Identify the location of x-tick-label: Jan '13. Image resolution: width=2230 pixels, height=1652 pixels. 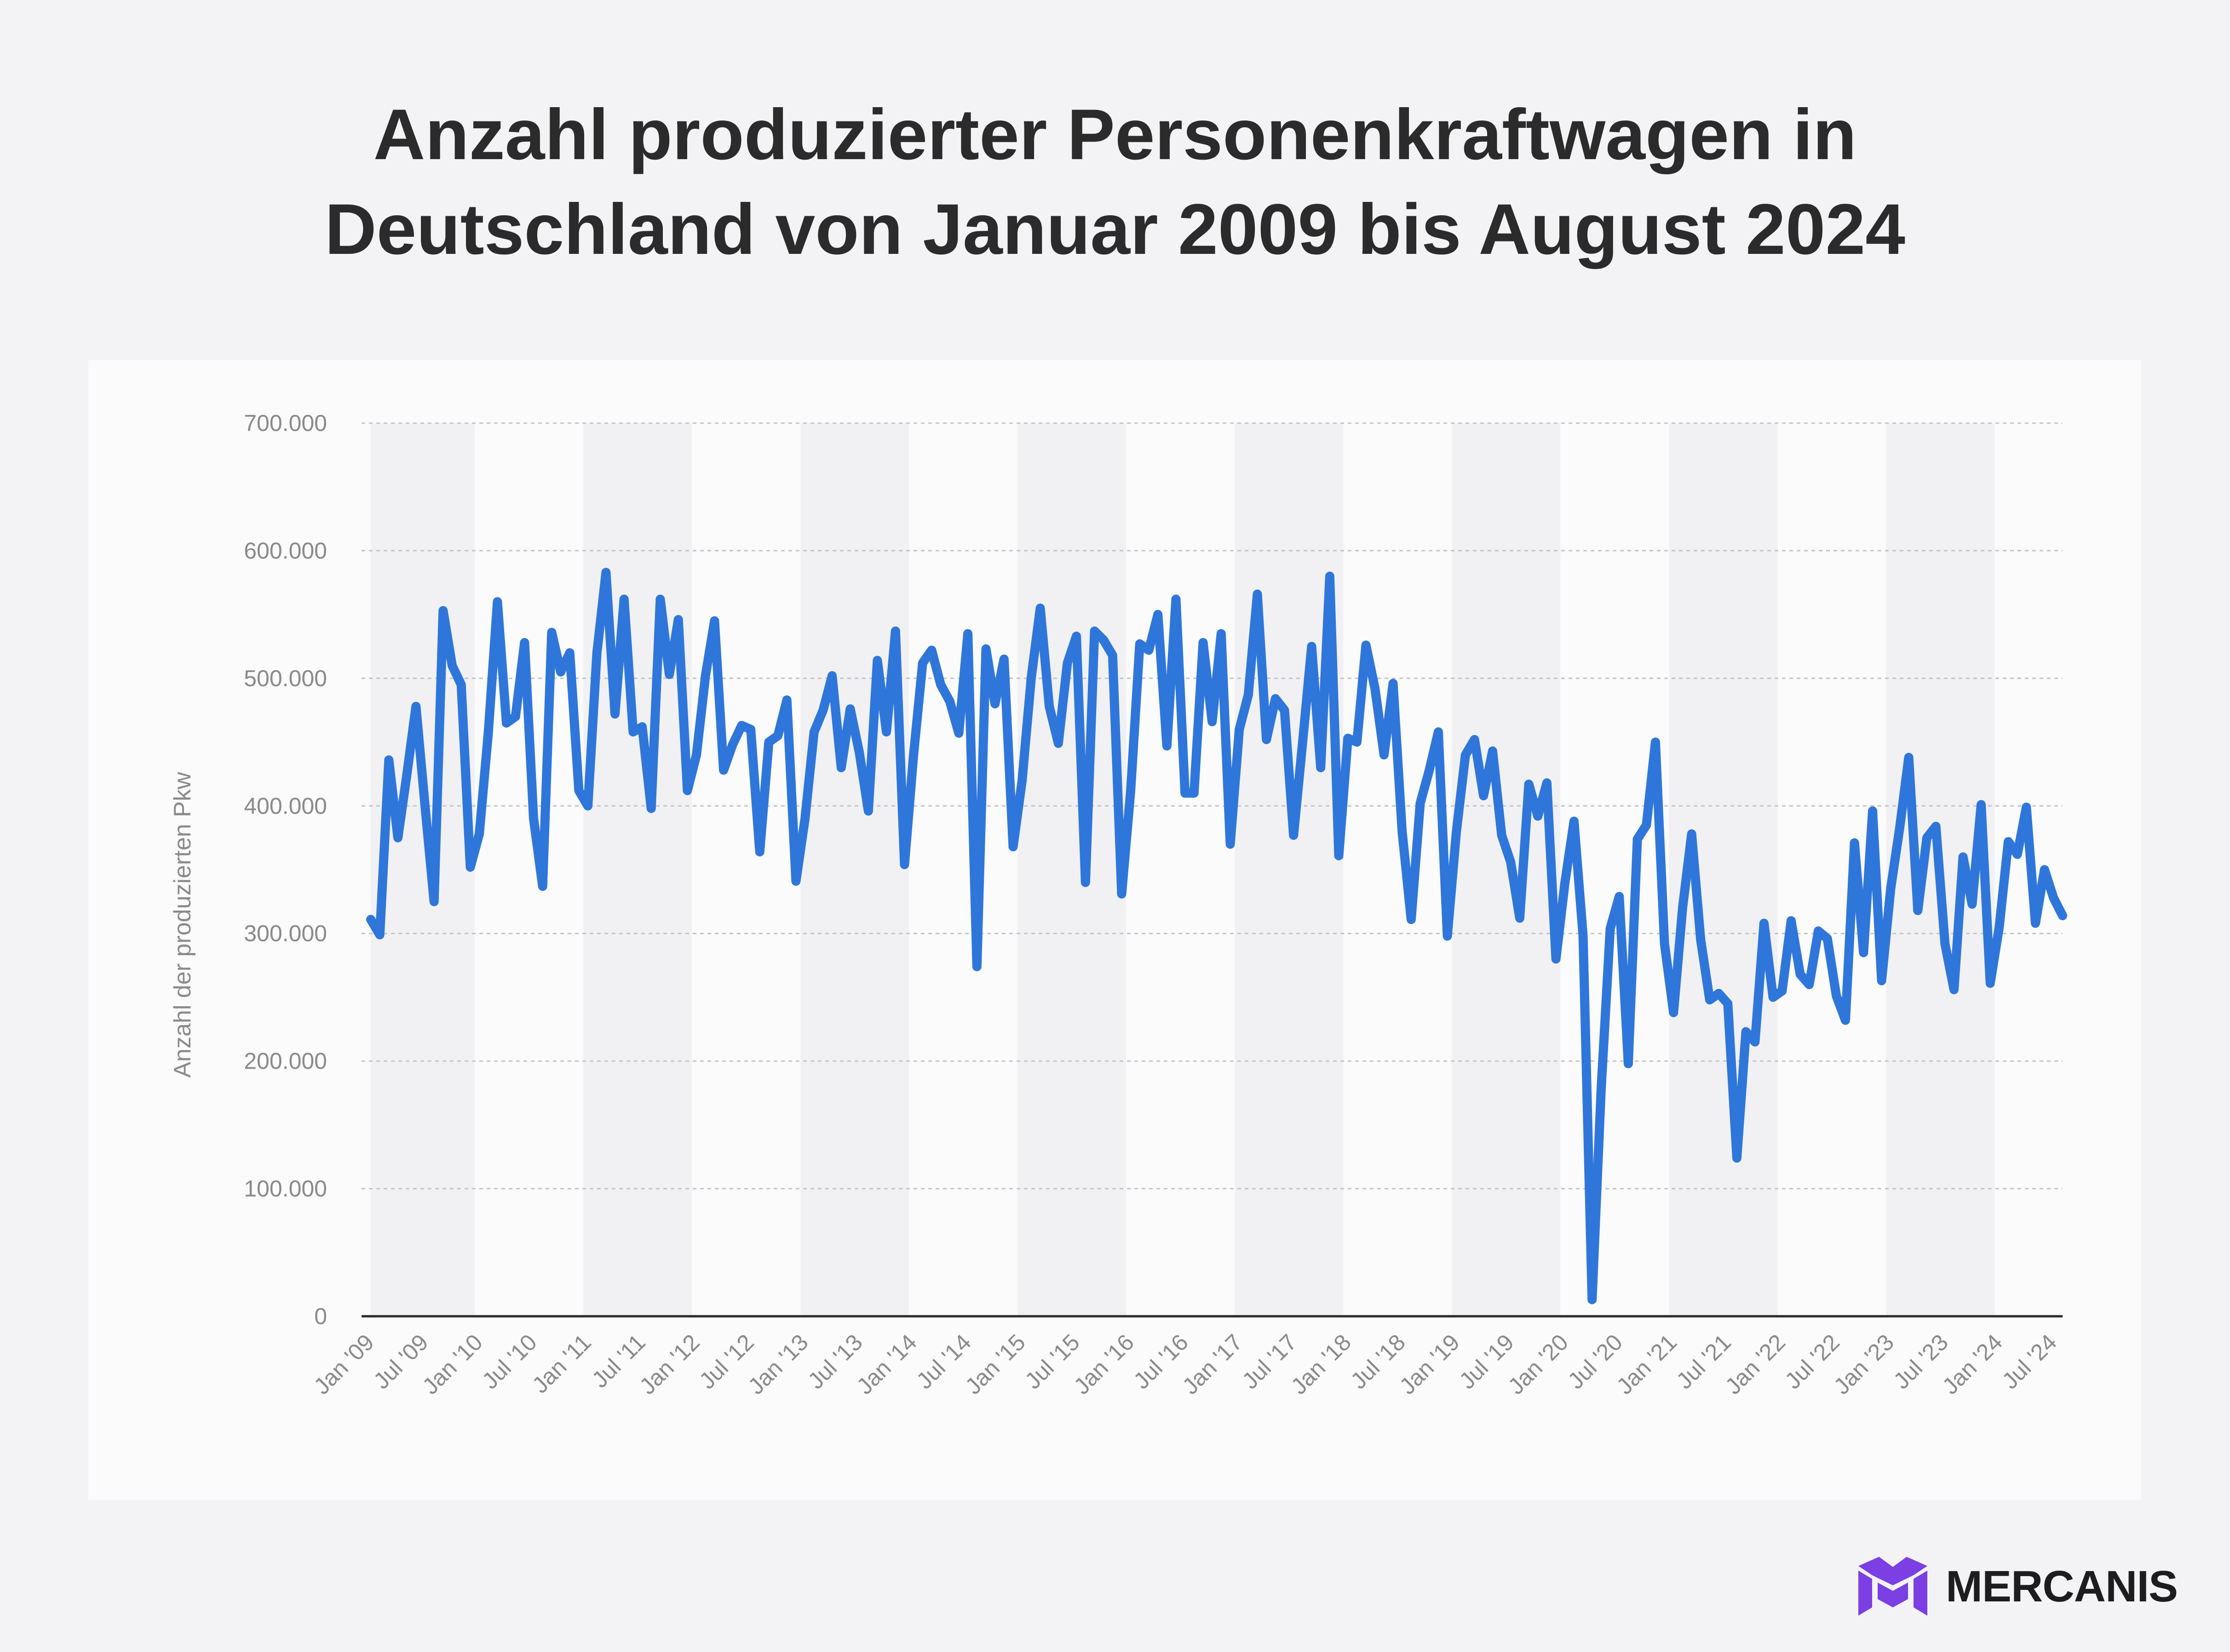
(778, 1364).